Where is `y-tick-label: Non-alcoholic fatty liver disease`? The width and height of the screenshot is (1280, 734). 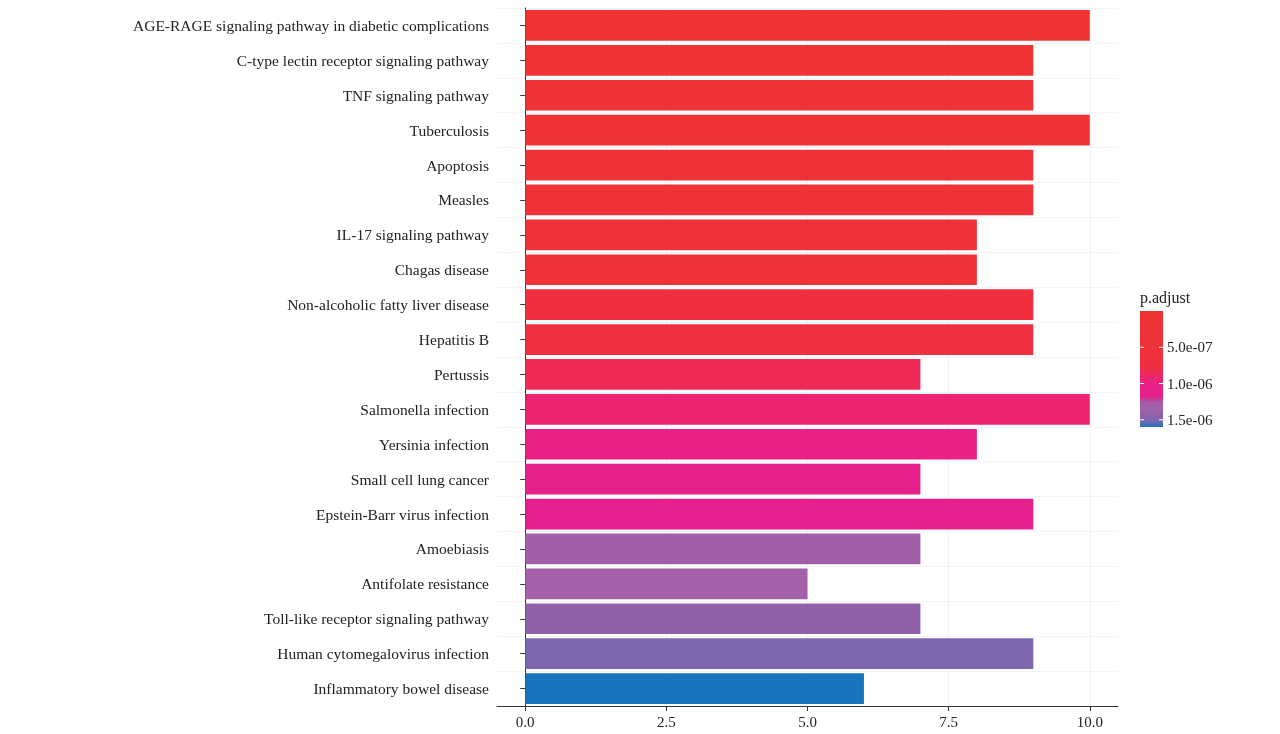
y-tick-label: Non-alcoholic fatty liver disease is located at coordinates (388, 305).